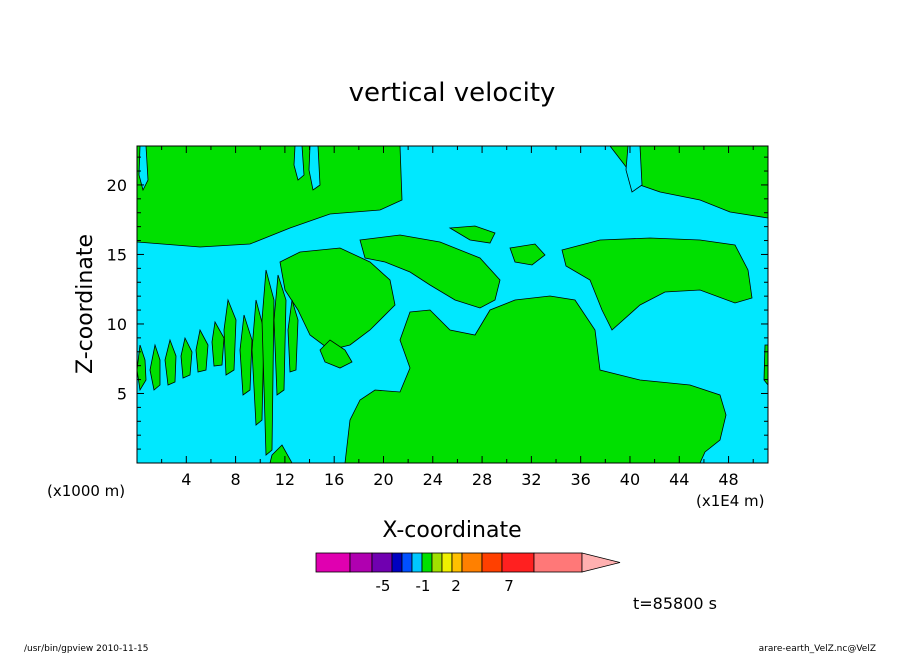 Image resolution: width=904 pixels, height=654 pixels. I want to click on x-tick-label: 4, so click(186, 479).